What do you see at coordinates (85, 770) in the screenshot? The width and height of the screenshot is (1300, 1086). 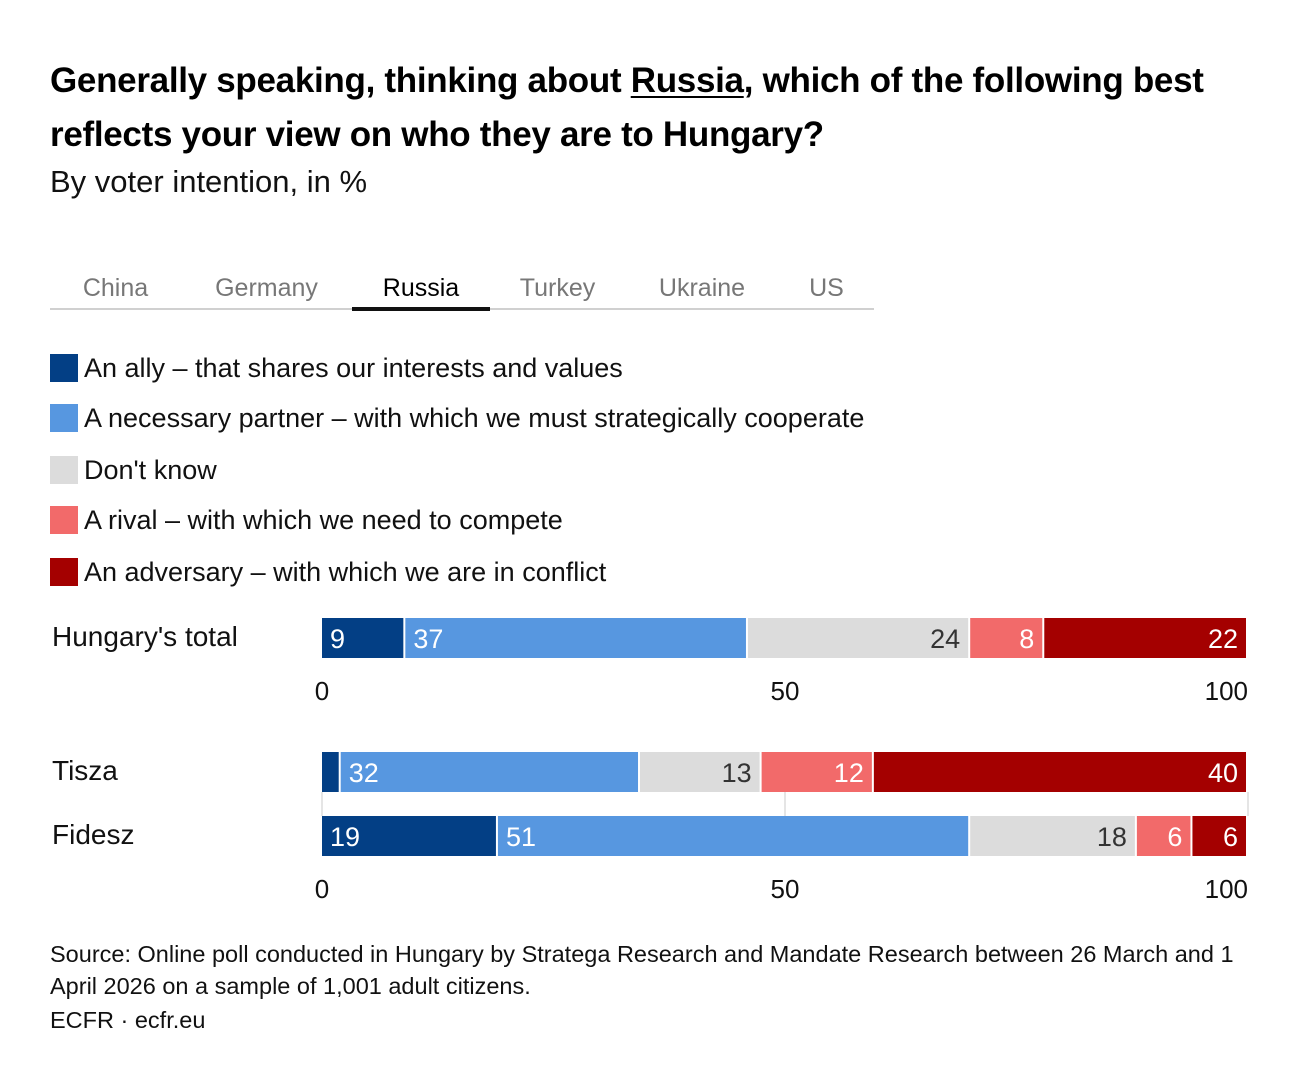 I see `category-label-tisza: Tisza` at bounding box center [85, 770].